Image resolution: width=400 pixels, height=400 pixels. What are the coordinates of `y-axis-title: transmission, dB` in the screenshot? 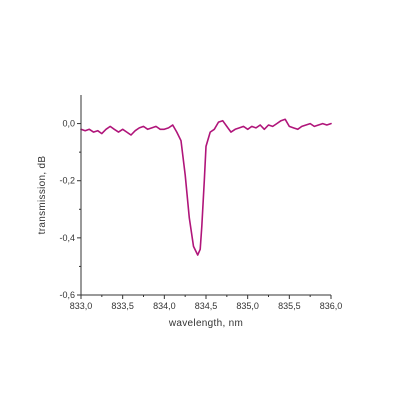 It's located at (42, 195).